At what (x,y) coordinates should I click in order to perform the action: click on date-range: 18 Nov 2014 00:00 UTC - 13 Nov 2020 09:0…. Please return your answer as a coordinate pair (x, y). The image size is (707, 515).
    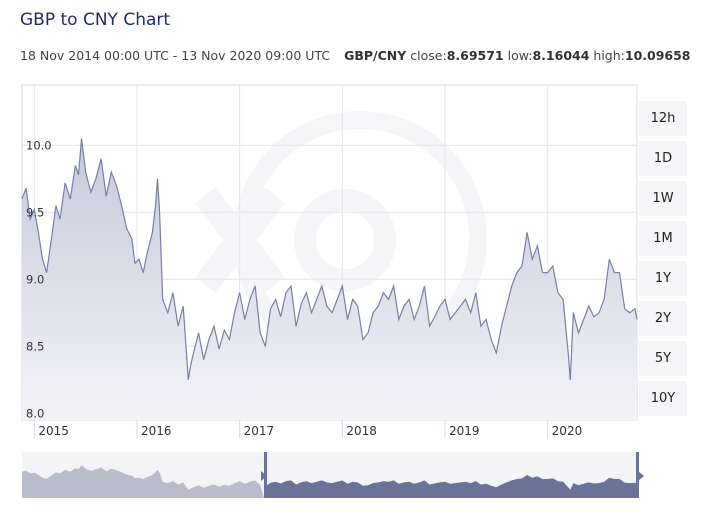
    Looking at the image, I should click on (175, 55).